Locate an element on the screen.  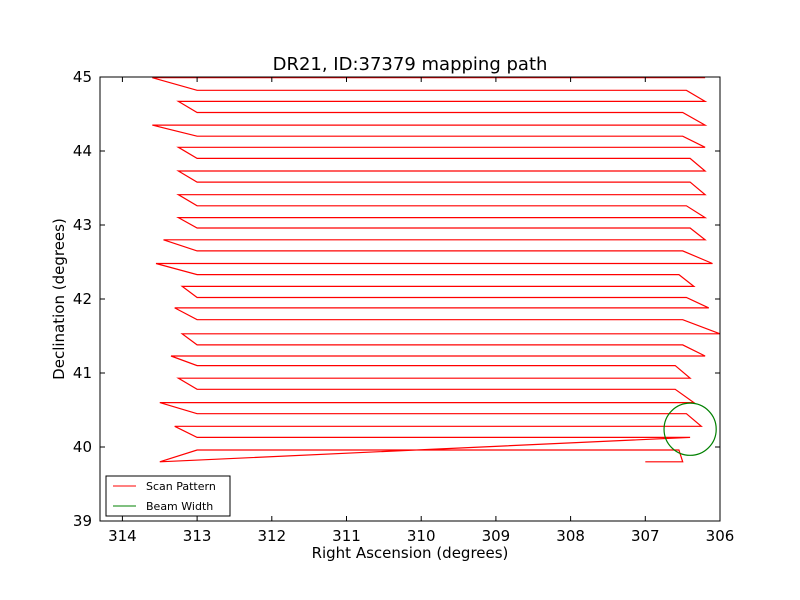
x-tick-label: 312 is located at coordinates (271, 536).